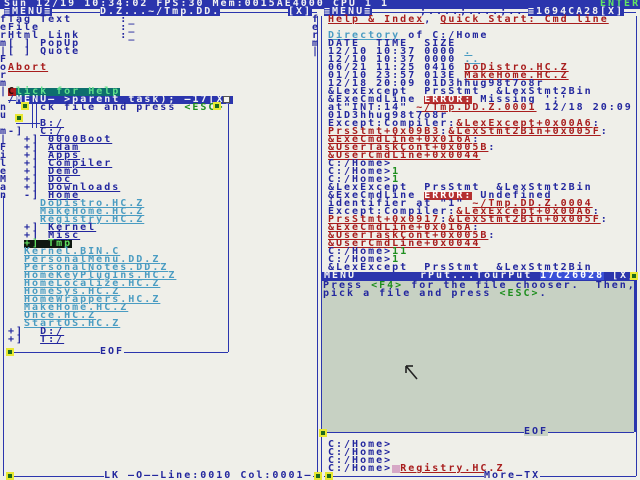  I want to click on tree-dir-apps: +], so click(36, 155).